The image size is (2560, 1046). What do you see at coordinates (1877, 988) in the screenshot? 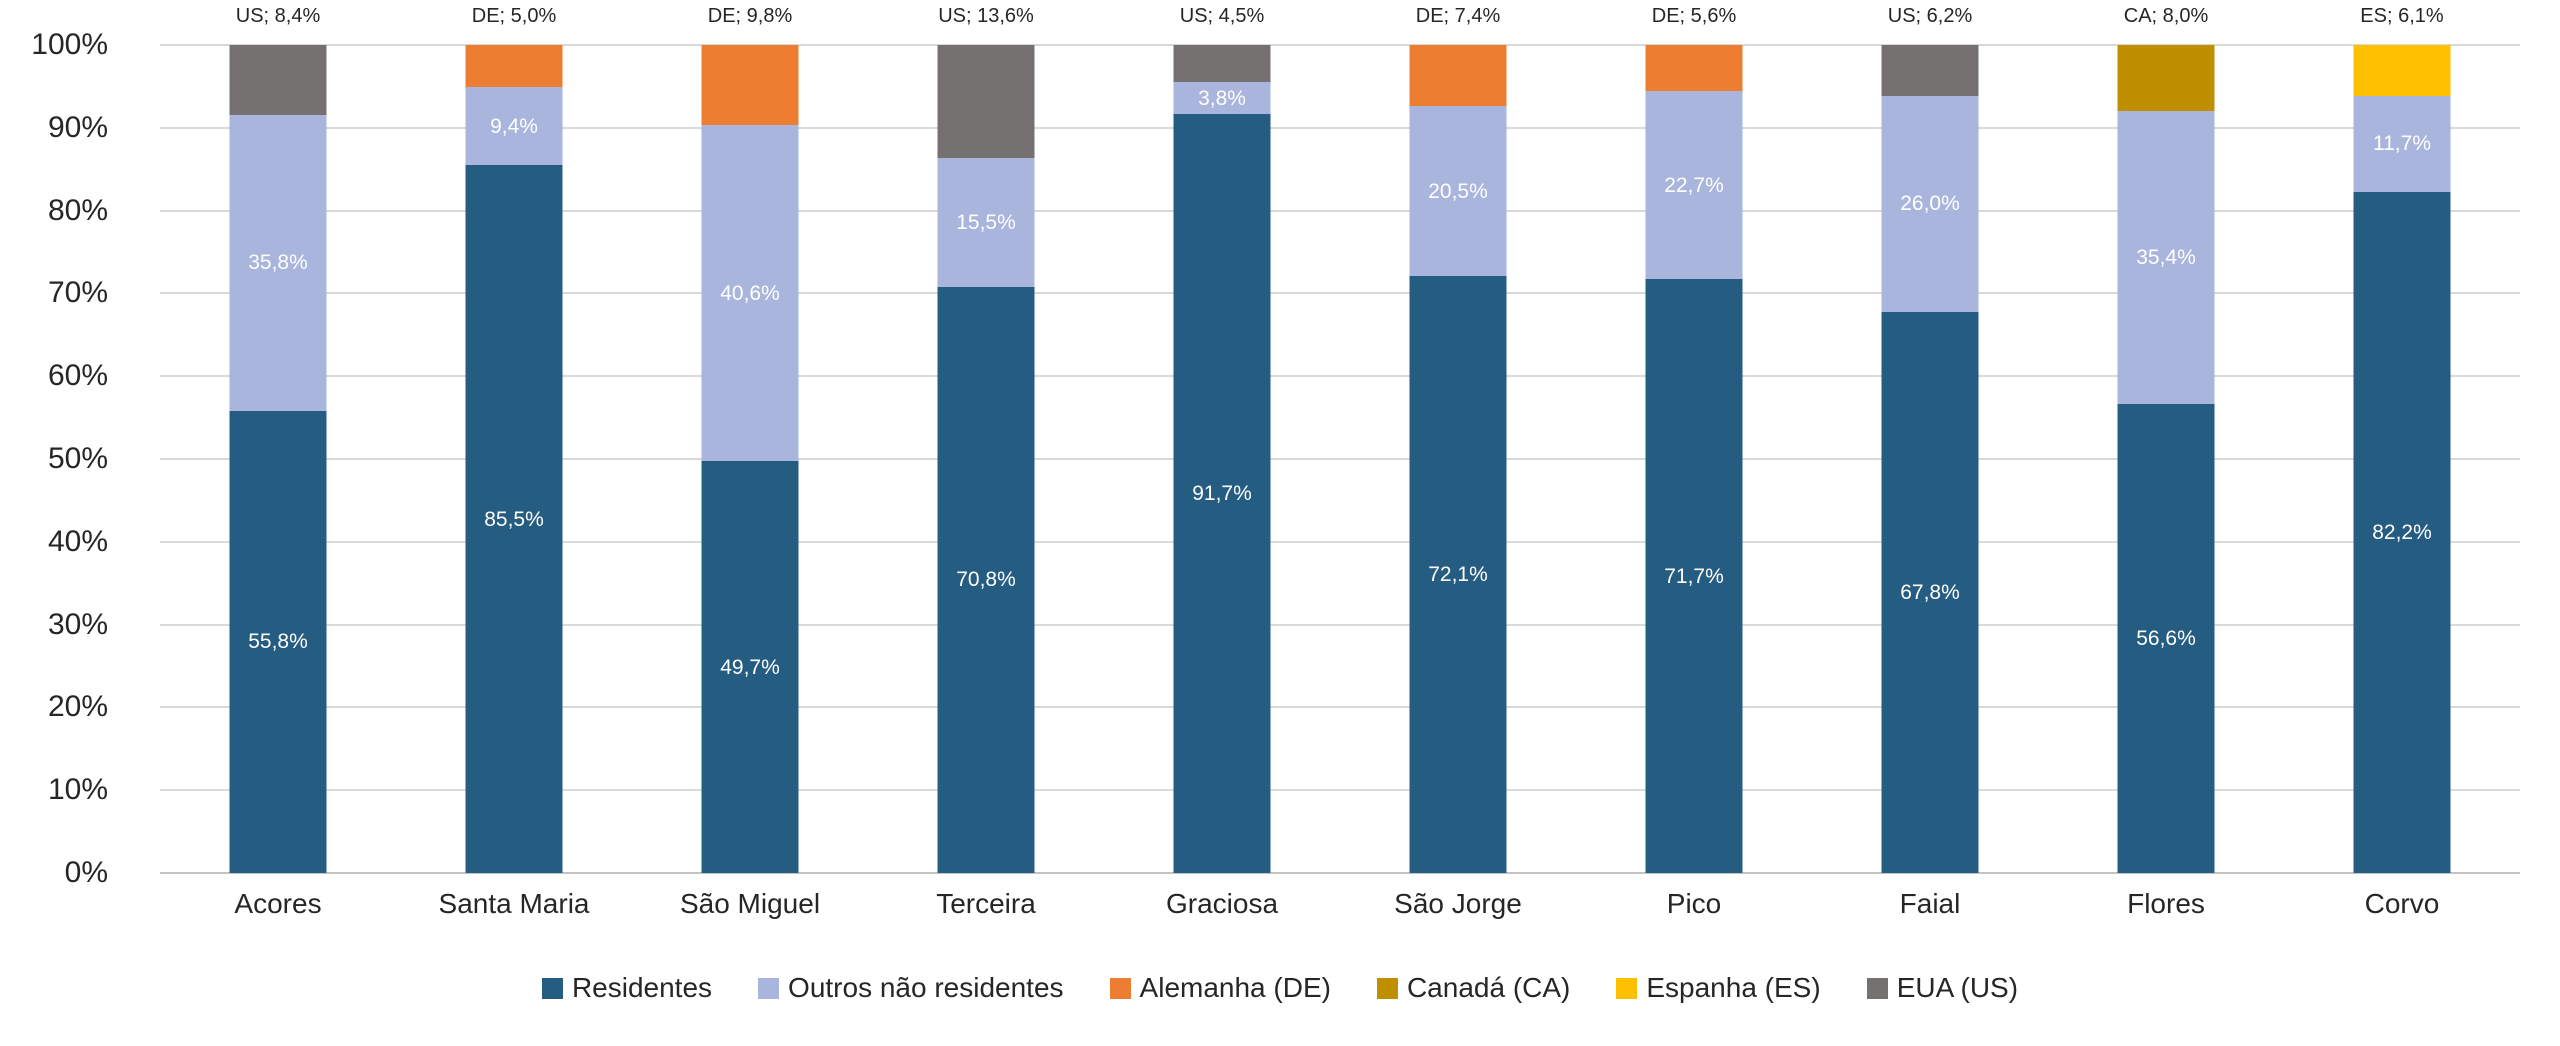
I see `legend-swatch-eua-us` at bounding box center [1877, 988].